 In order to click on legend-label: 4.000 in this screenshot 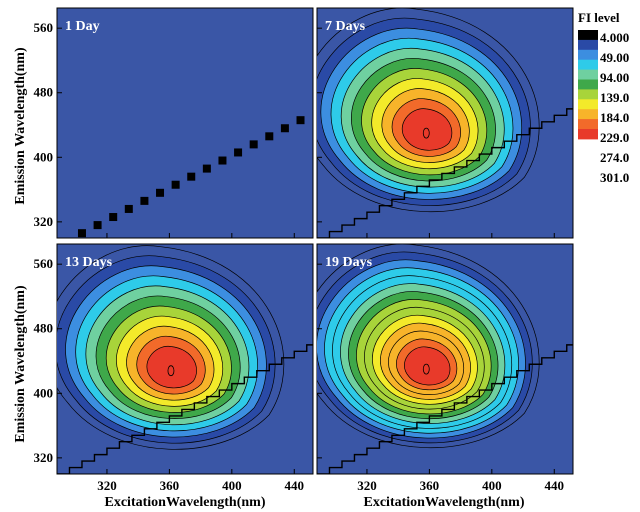, I will do `click(614, 37)`.